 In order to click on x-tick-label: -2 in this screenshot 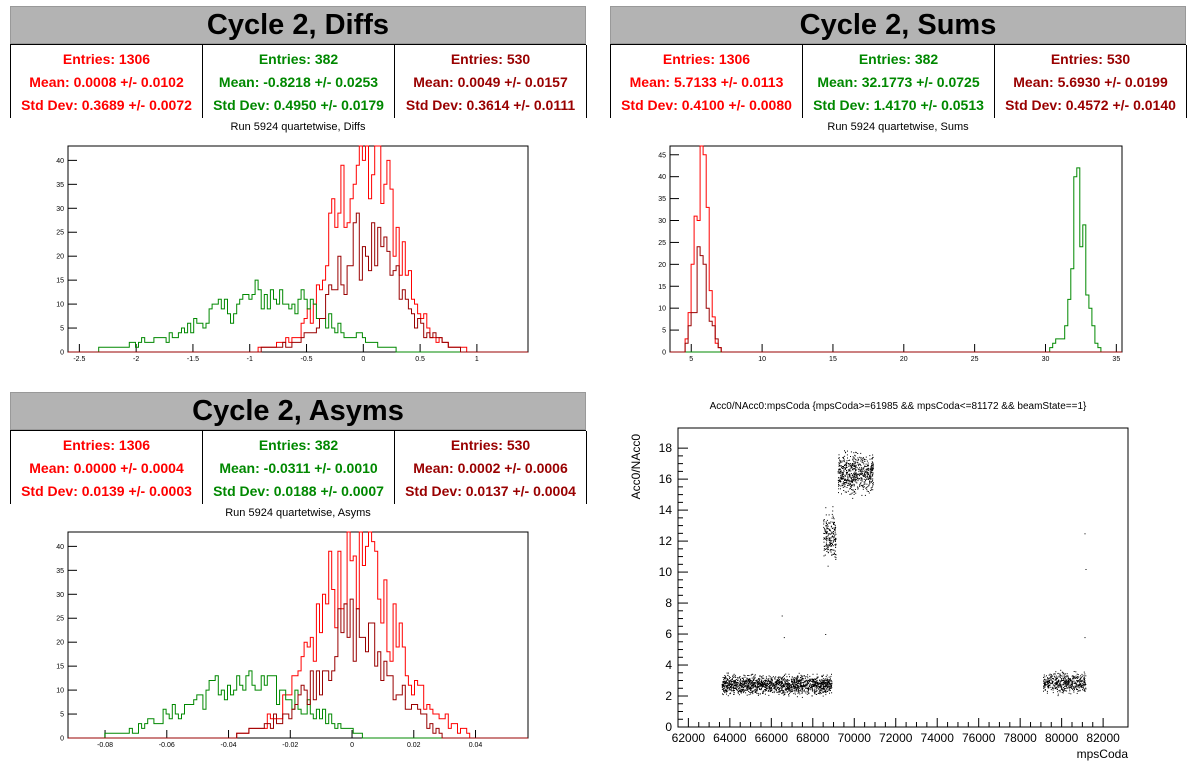, I will do `click(136, 359)`.